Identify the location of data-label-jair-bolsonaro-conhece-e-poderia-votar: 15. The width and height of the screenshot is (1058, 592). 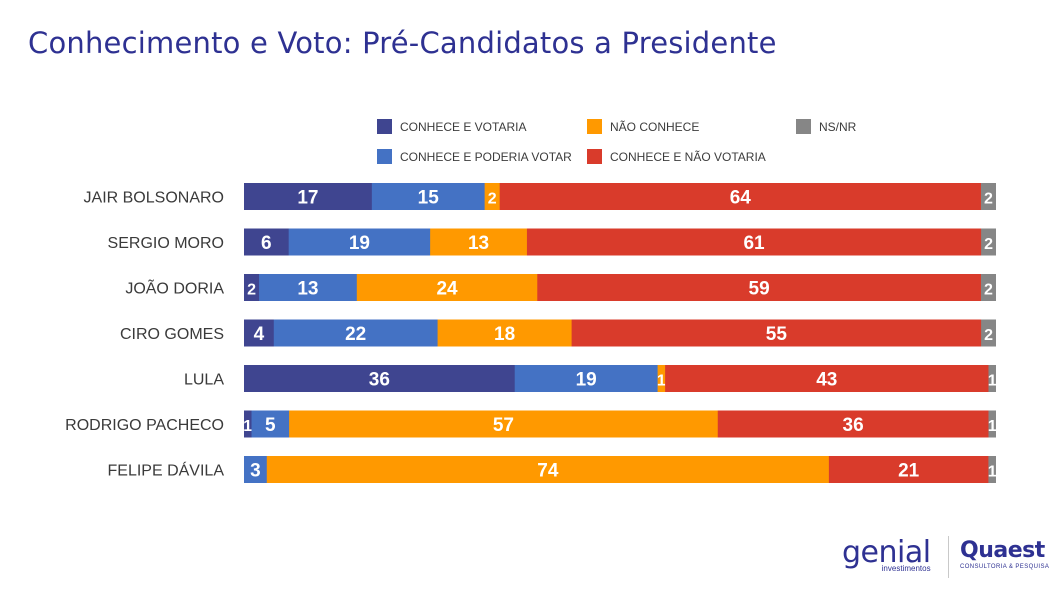
(429, 198).